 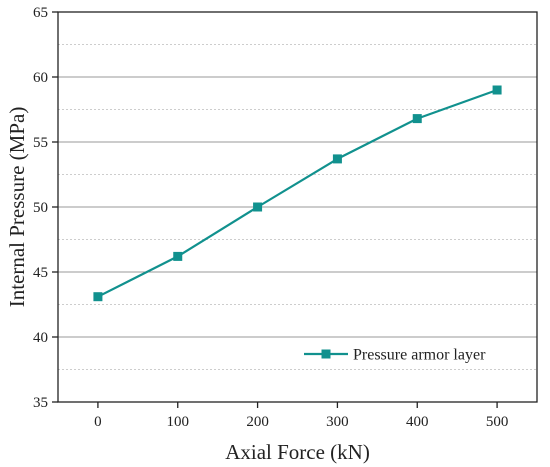 I want to click on y-tick-label: 50, so click(x=40, y=208).